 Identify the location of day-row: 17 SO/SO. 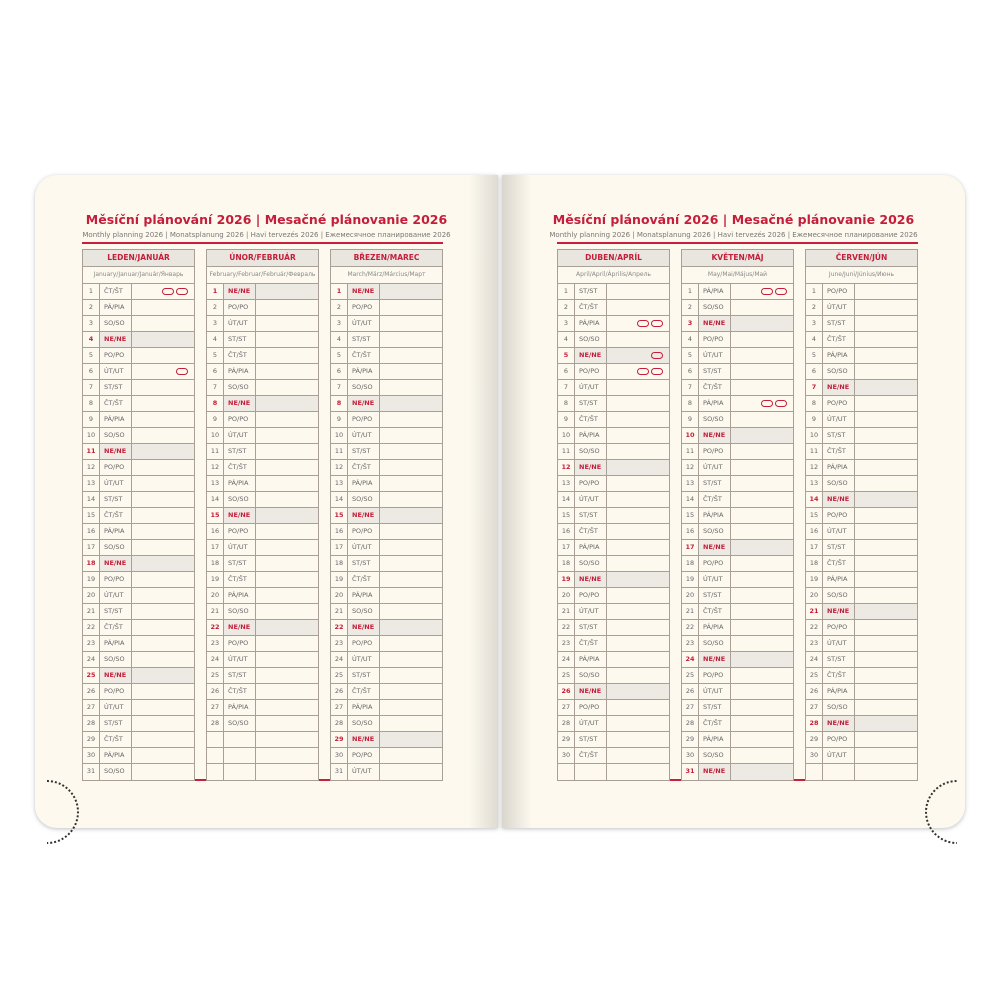
(138, 548).